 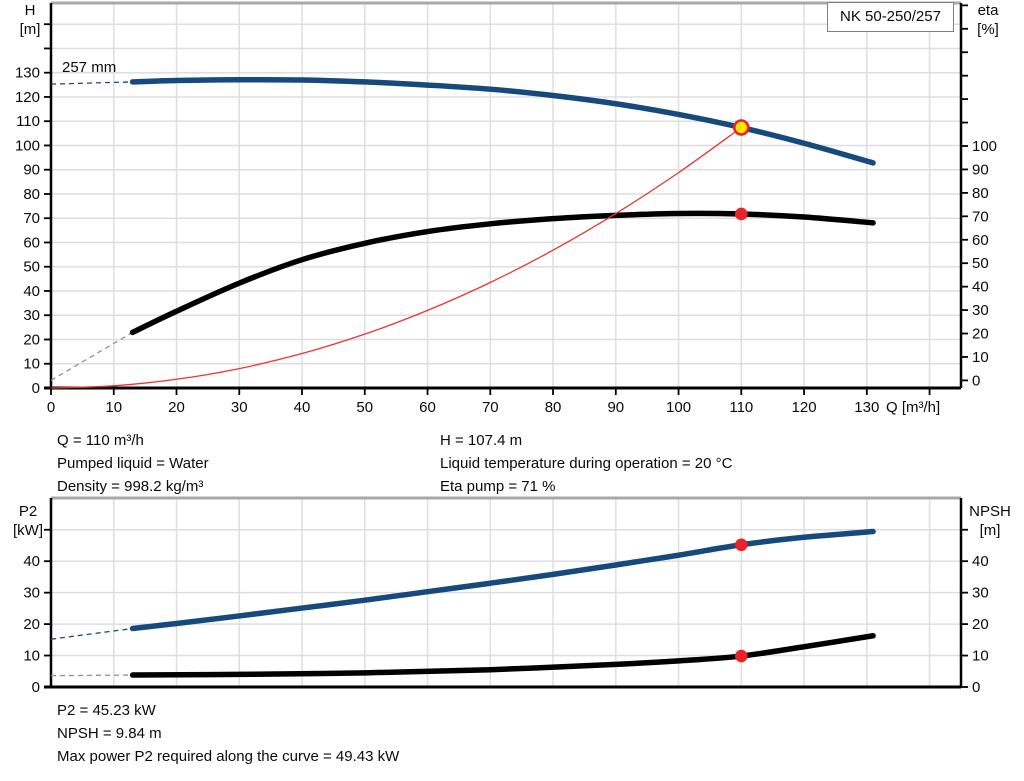 What do you see at coordinates (741, 656) in the screenshot?
I see `npsh-point-marker` at bounding box center [741, 656].